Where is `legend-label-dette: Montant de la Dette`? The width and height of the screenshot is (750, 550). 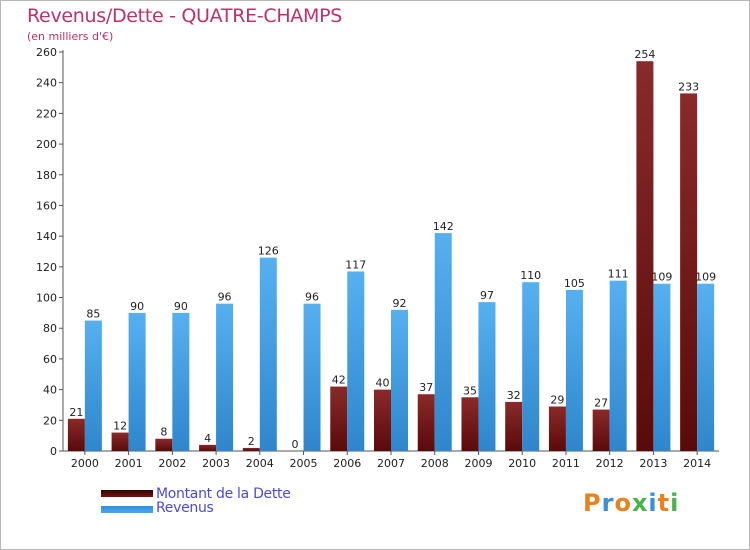
legend-label-dette: Montant de la Dette is located at coordinates (223, 494).